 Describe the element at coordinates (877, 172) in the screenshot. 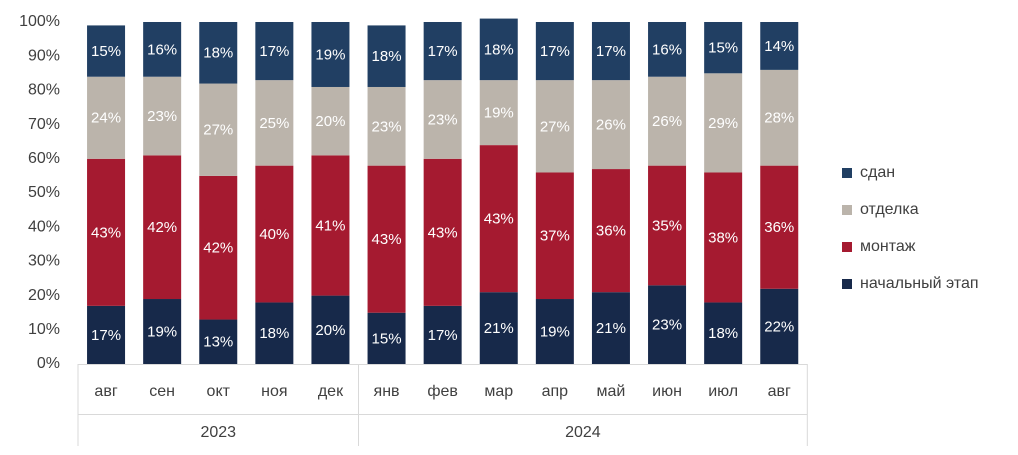

I see `legend-label: сдан` at that location.